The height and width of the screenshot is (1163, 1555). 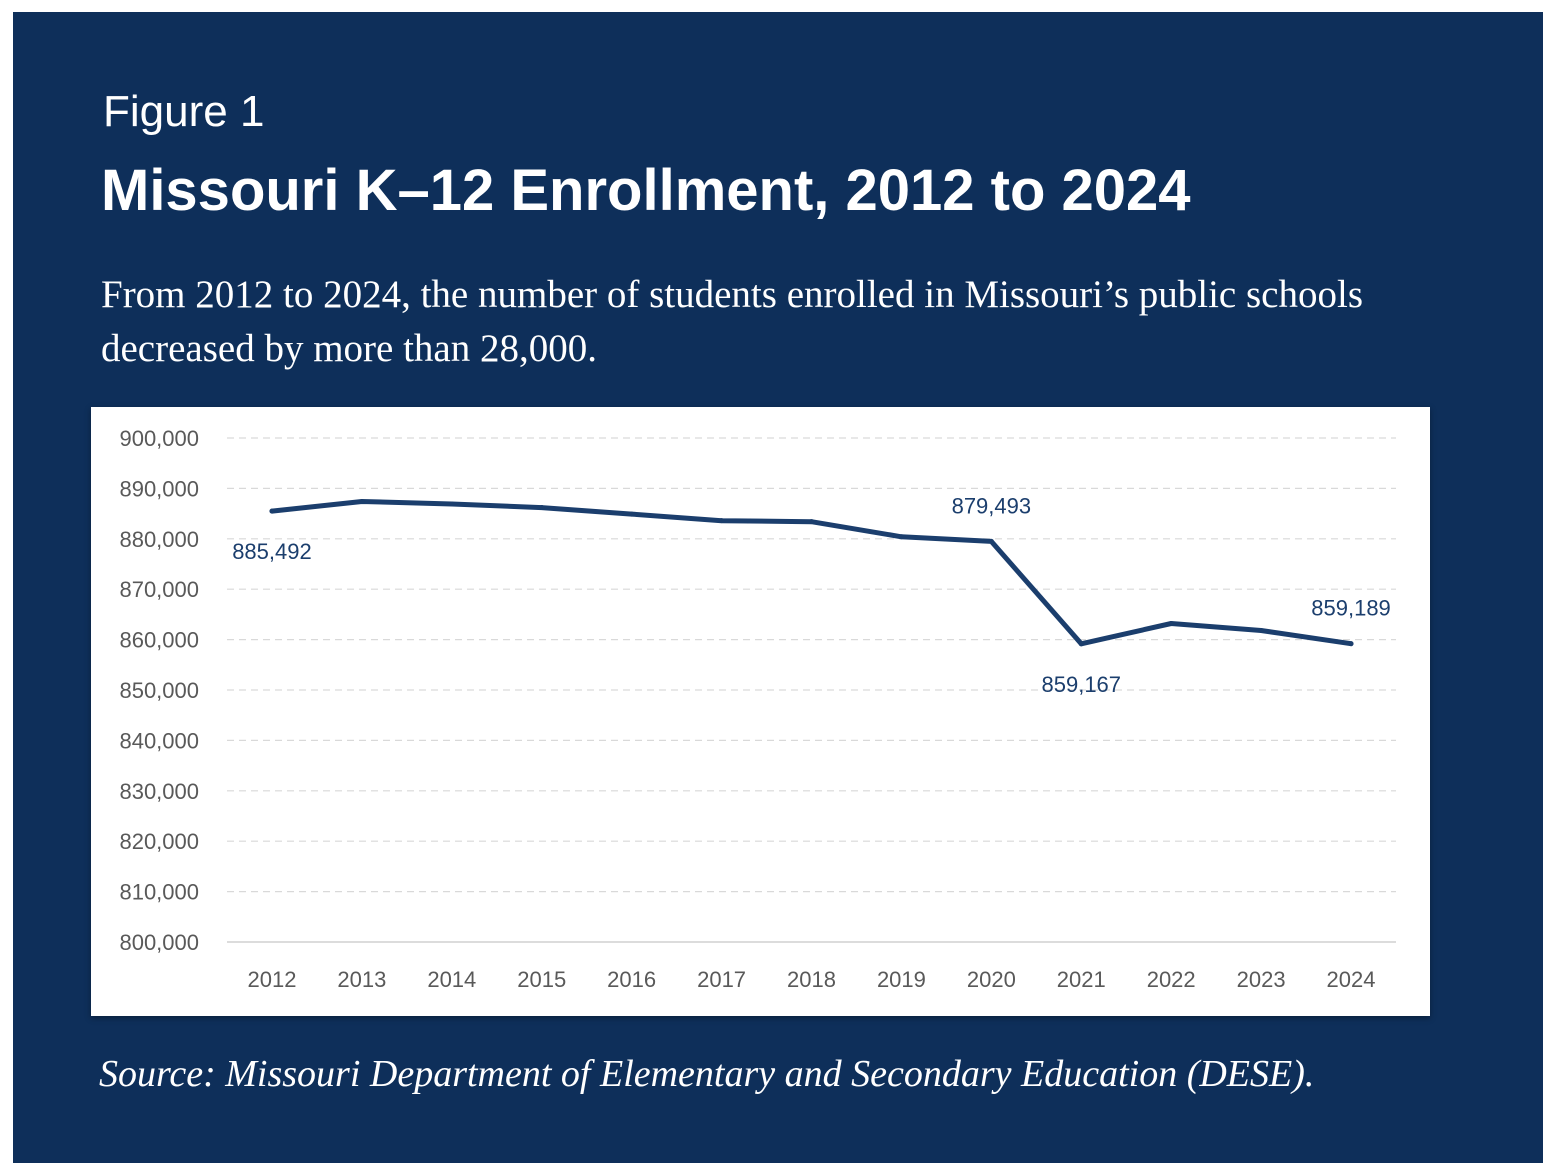 I want to click on data-label: 859,167, so click(x=1082, y=684).